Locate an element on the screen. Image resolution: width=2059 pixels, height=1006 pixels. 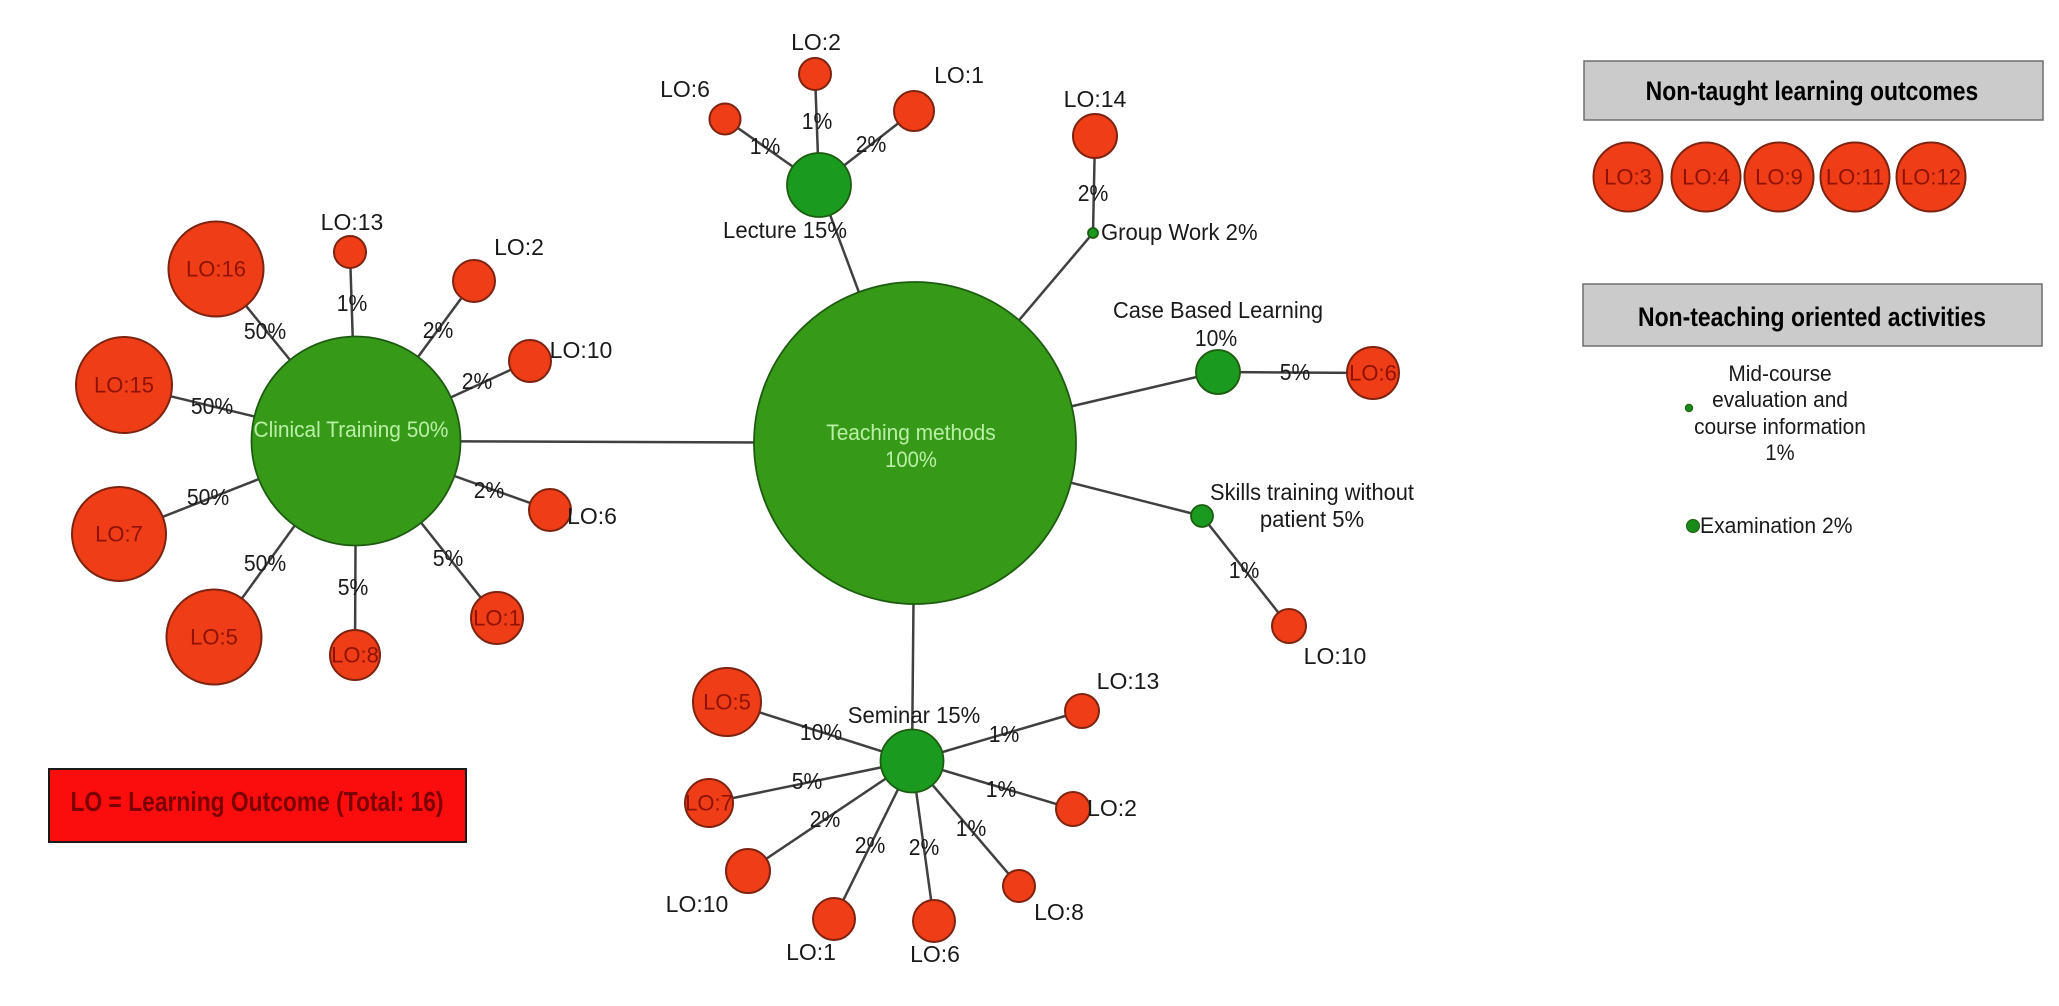
svg-text: Lecture 15% is located at coordinates (785, 231).